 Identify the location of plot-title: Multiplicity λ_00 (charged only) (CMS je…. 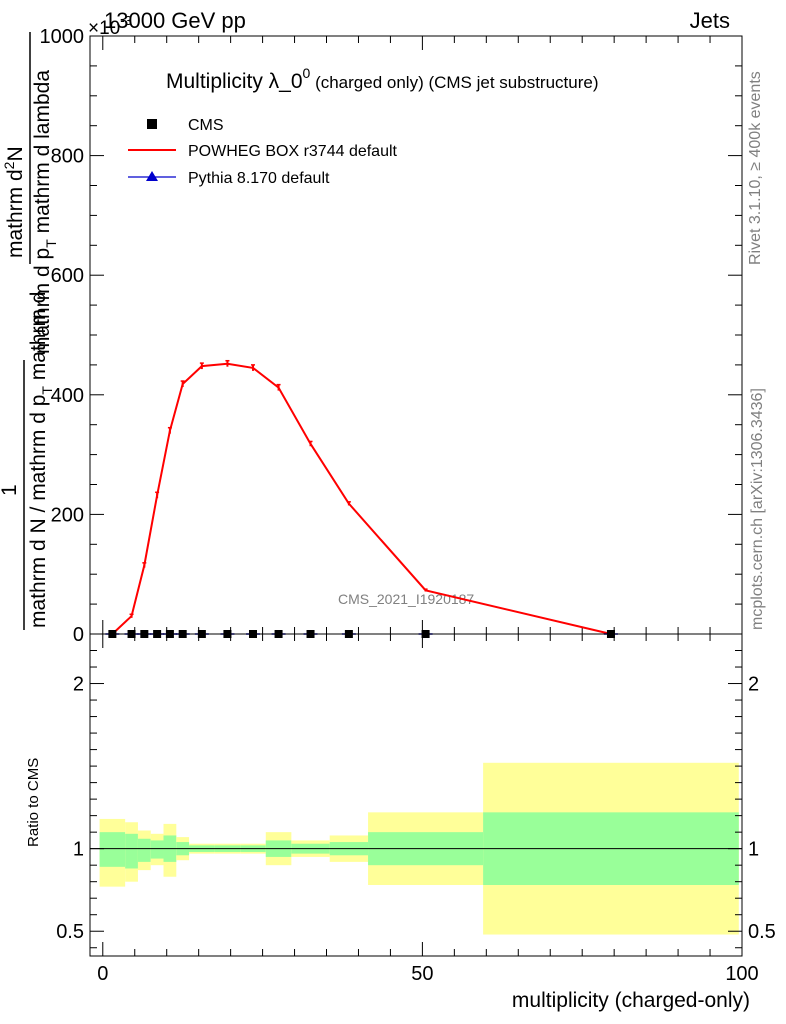
(382, 79).